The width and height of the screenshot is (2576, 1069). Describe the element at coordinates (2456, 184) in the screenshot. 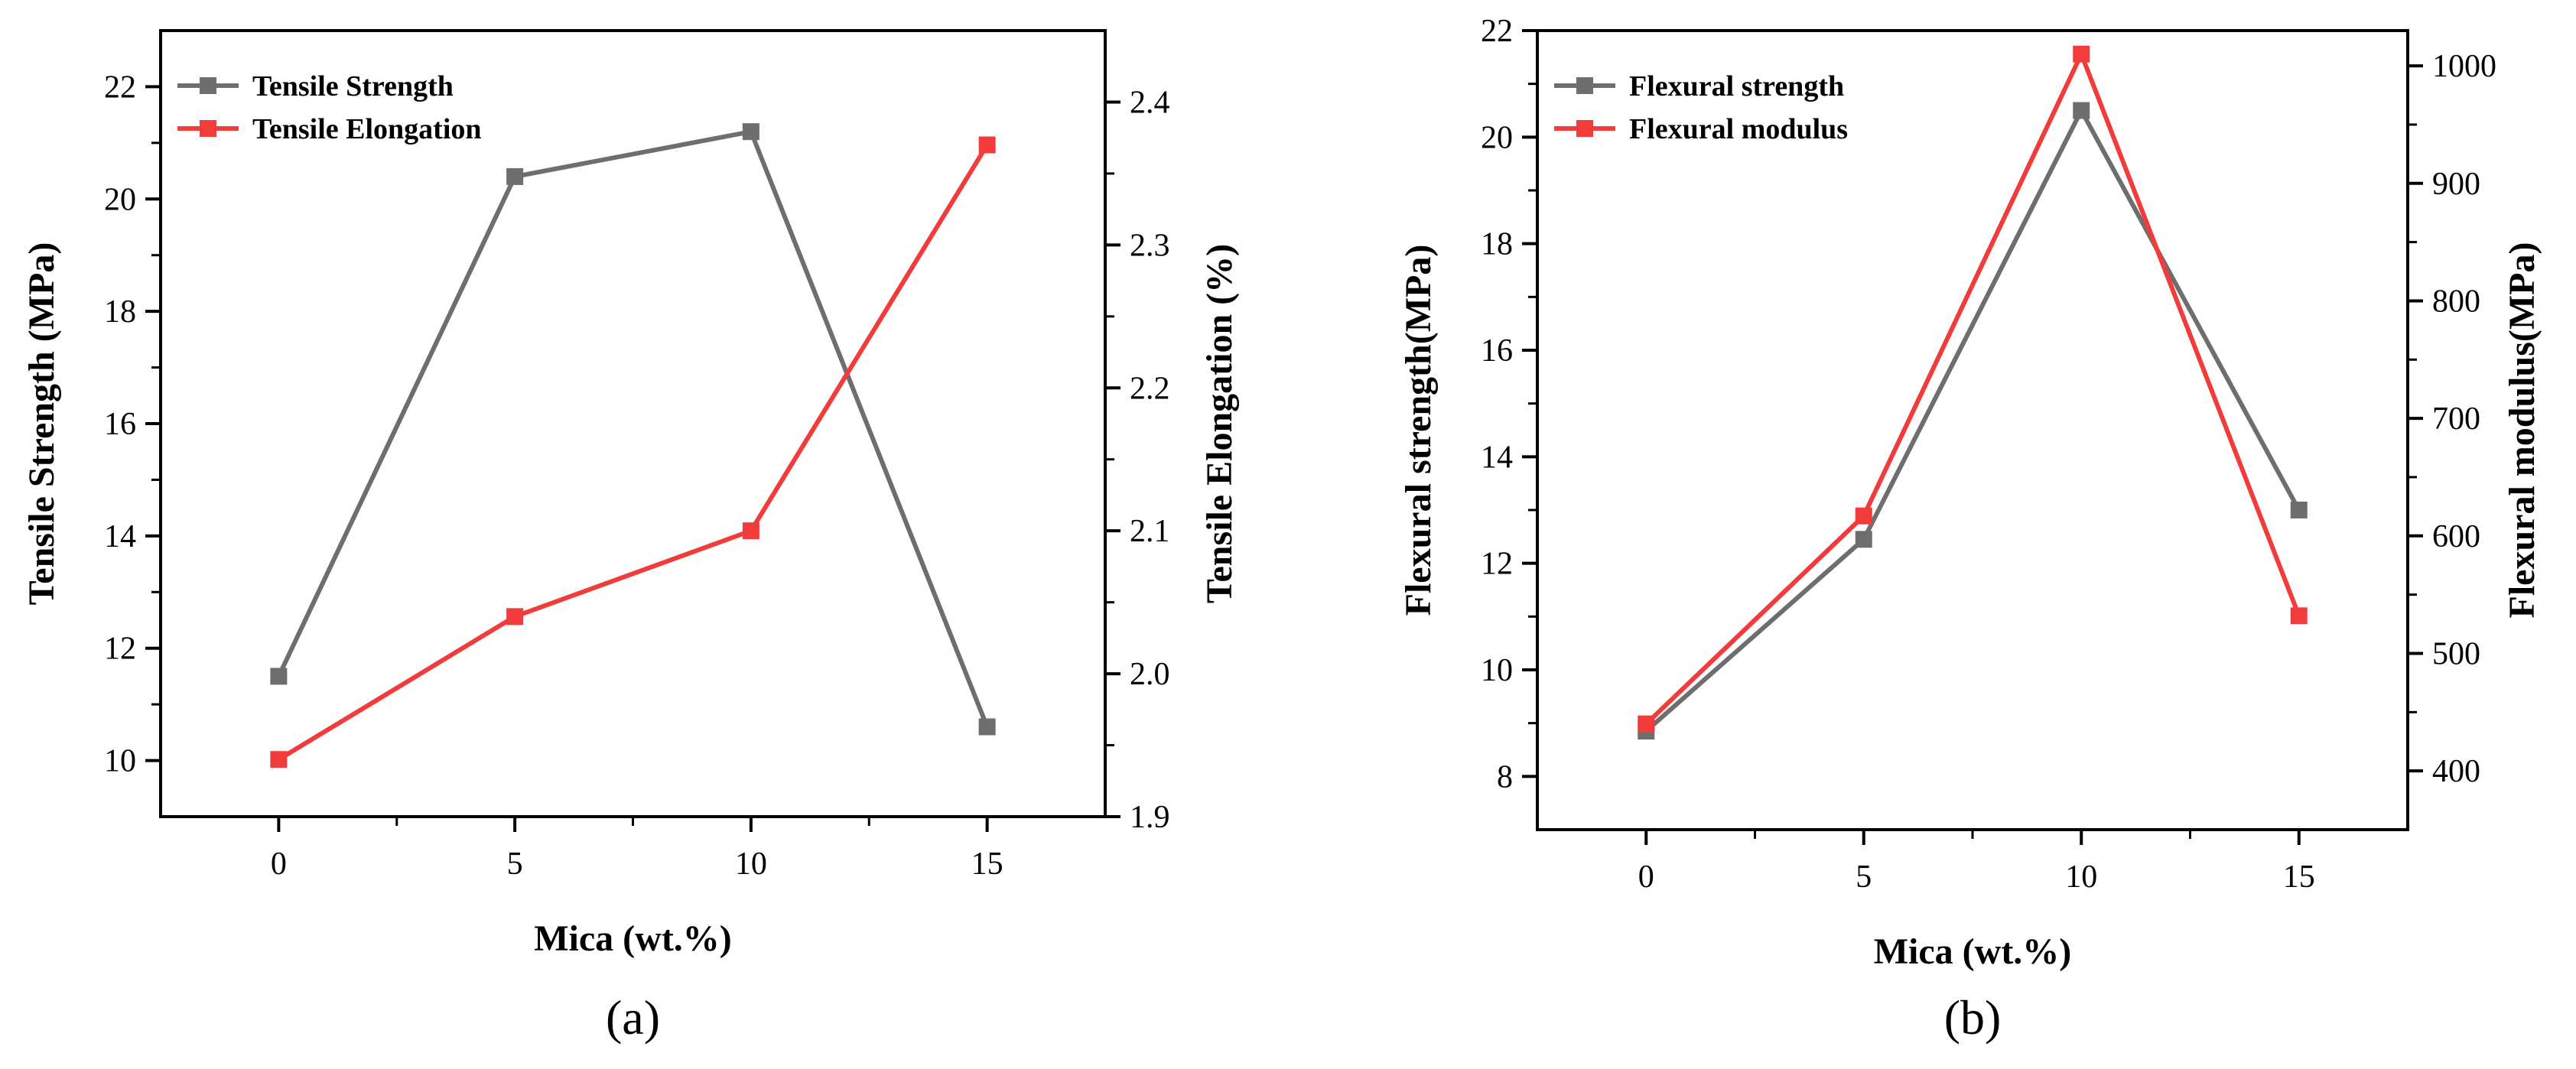

I see `y-right-tick-label: 900` at that location.